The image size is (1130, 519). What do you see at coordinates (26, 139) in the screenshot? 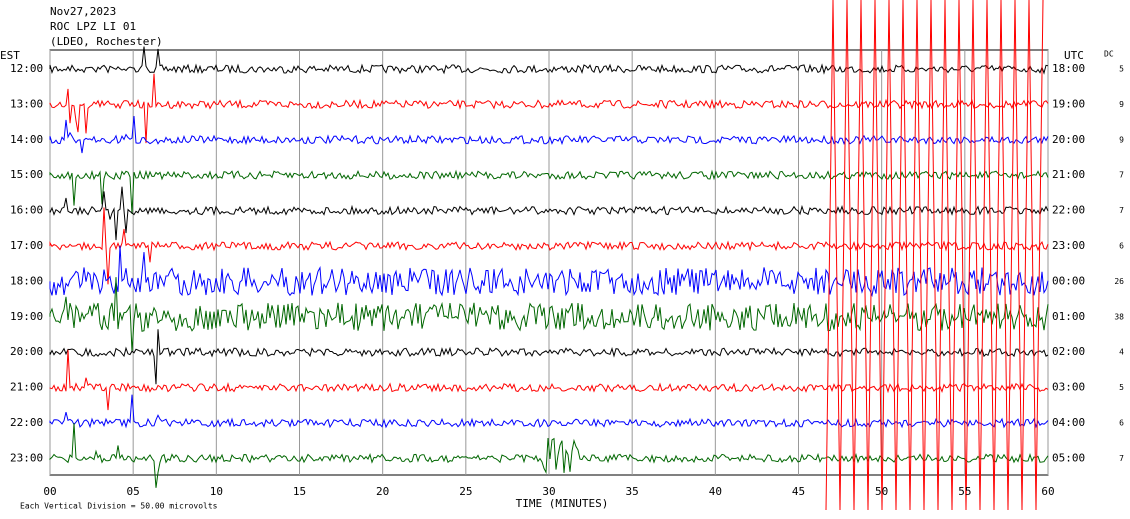
I see `est-time: 14:00` at bounding box center [26, 139].